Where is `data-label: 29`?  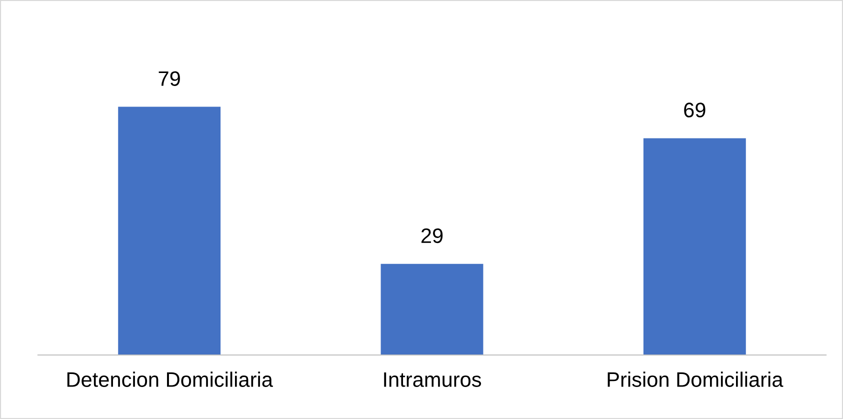 data-label: 29 is located at coordinates (432, 236).